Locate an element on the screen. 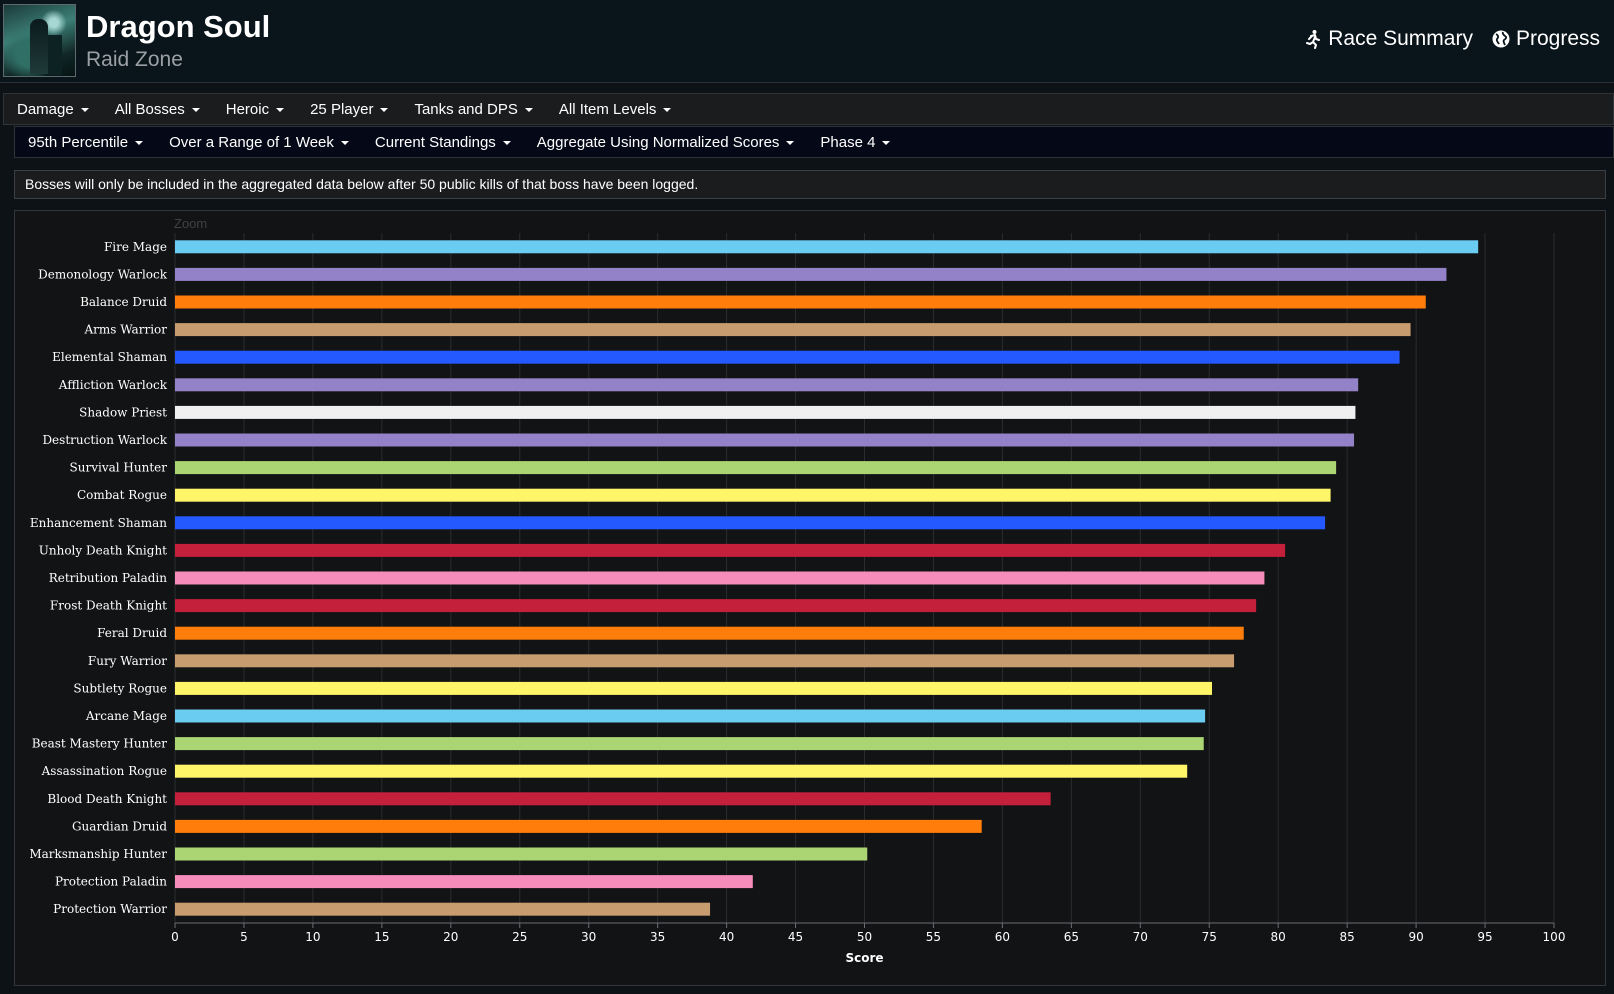 The width and height of the screenshot is (1614, 994). x-tick-label: 90 is located at coordinates (1415, 937).